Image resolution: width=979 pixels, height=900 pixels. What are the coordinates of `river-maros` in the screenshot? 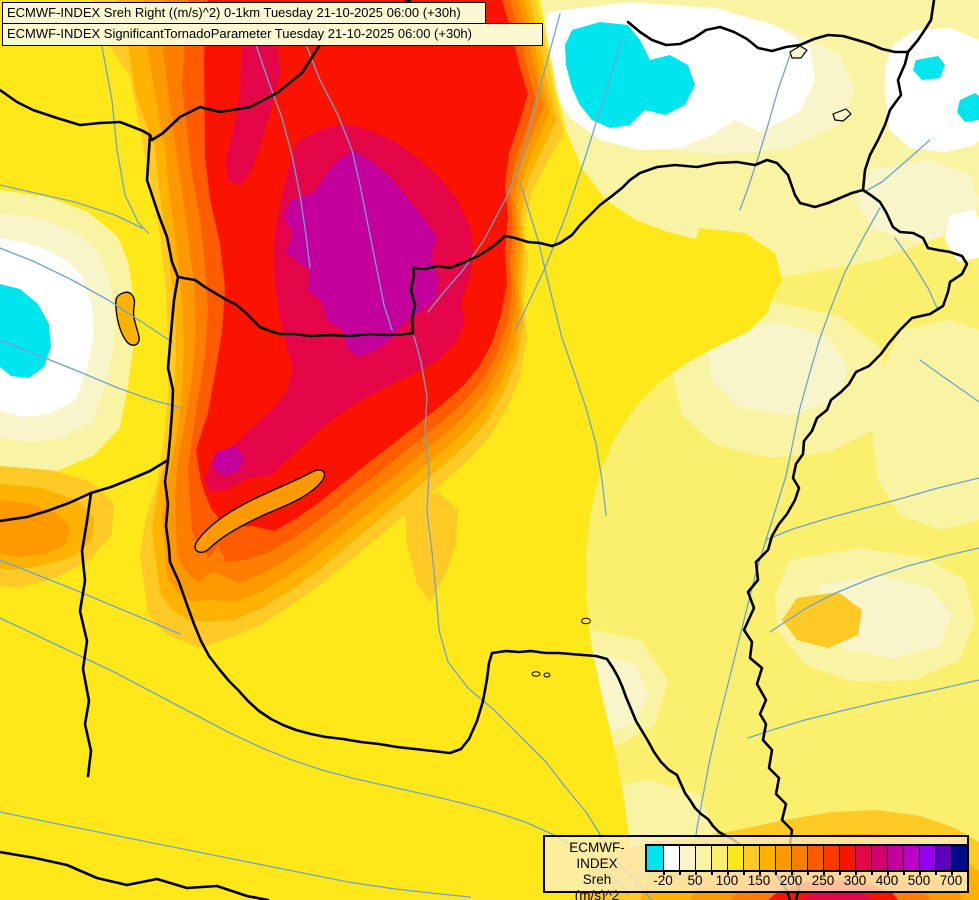 It's located at (863, 709).